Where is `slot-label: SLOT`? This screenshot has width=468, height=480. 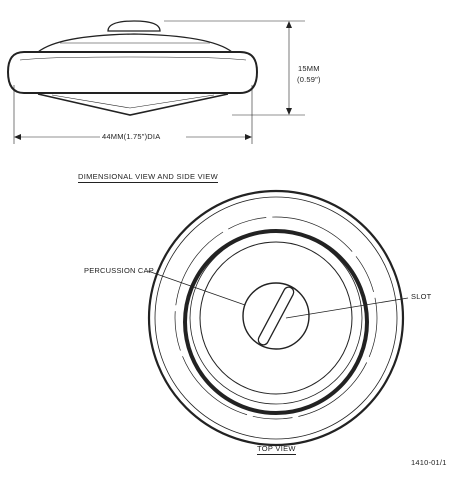 slot-label: SLOT is located at coordinates (421, 296).